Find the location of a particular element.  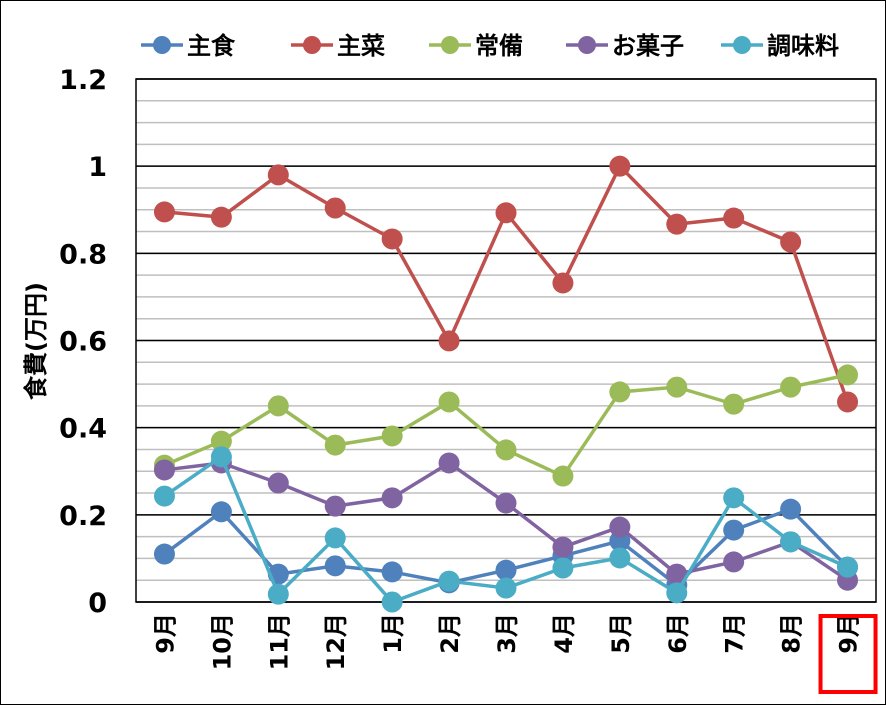

series-常備 is located at coordinates (506, 425).